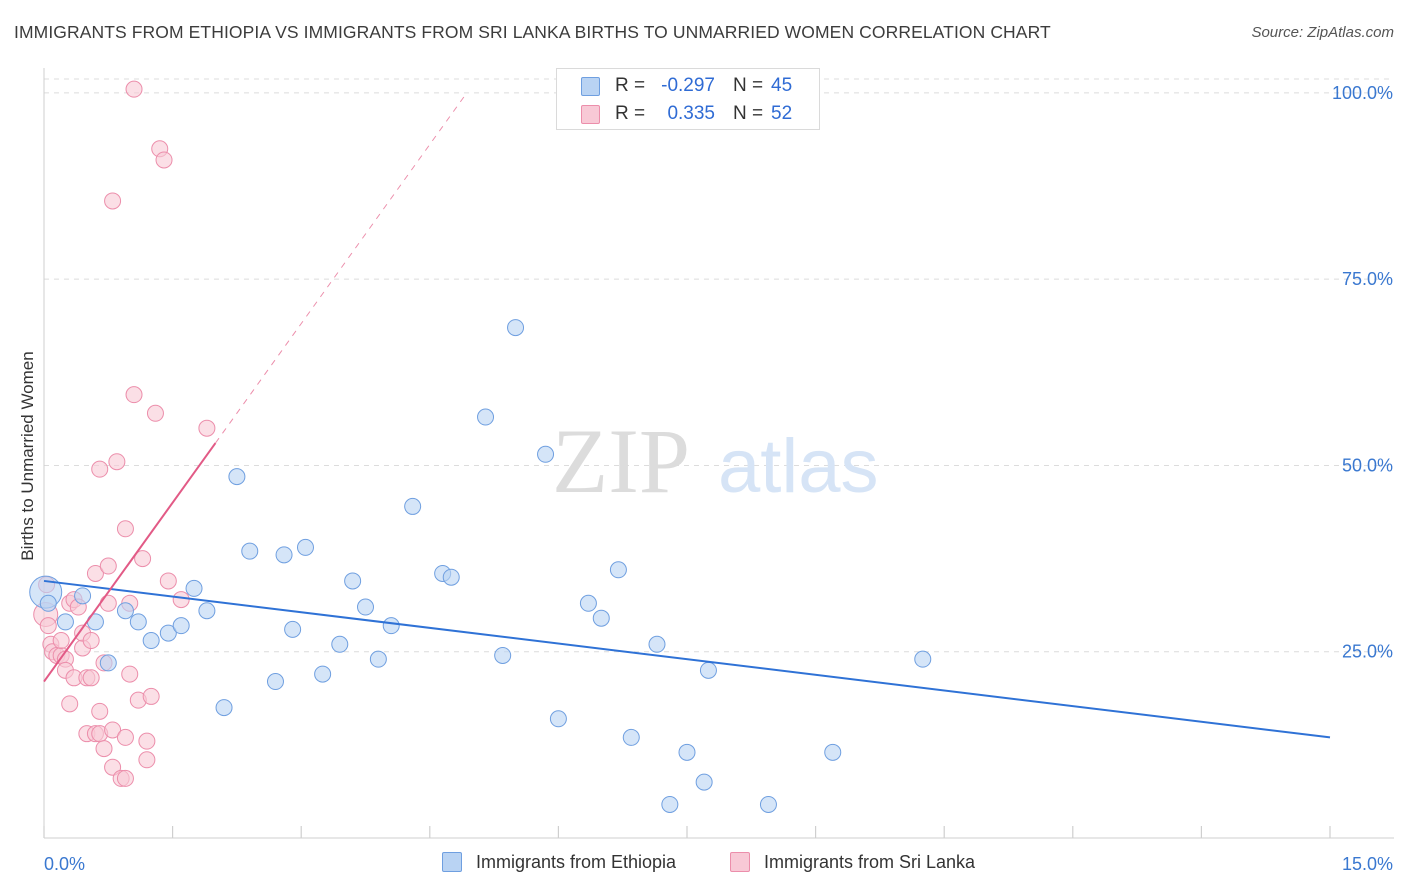 The width and height of the screenshot is (1406, 892). Describe the element at coordinates (1362, 93) in the screenshot. I see `y-tick-label: 100.0%` at that location.